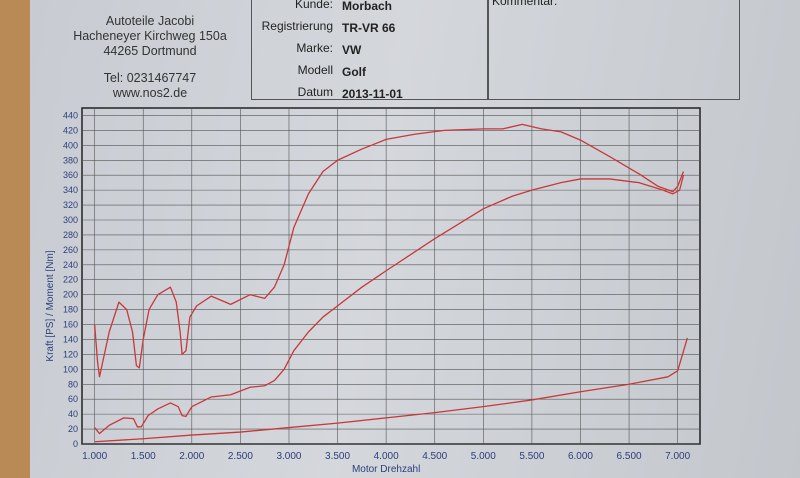 Image resolution: width=800 pixels, height=478 pixels. What do you see at coordinates (70, 310) in the screenshot?
I see `y-tick-label: 180` at bounding box center [70, 310].